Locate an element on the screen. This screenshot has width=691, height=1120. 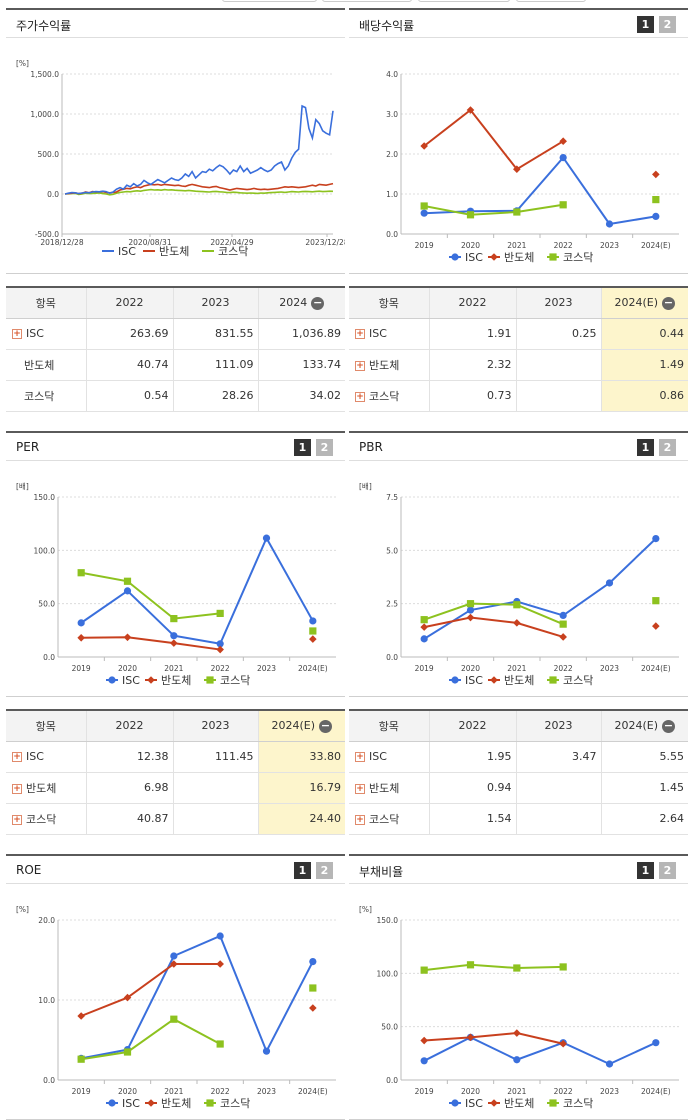
legend-semiconductor-marker is located at coordinates (151, 680).